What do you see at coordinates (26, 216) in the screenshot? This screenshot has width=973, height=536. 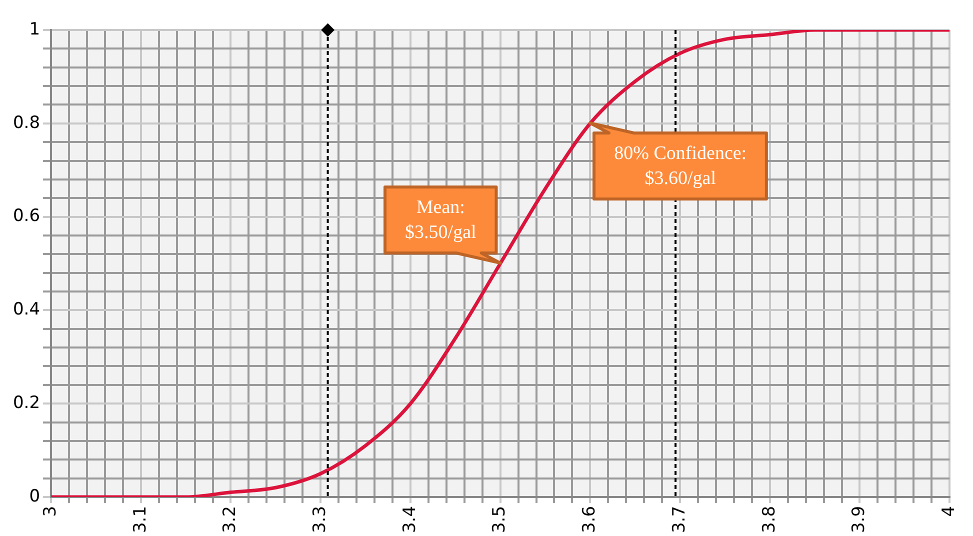 I see `y-tick-label: 0.6` at bounding box center [26, 216].